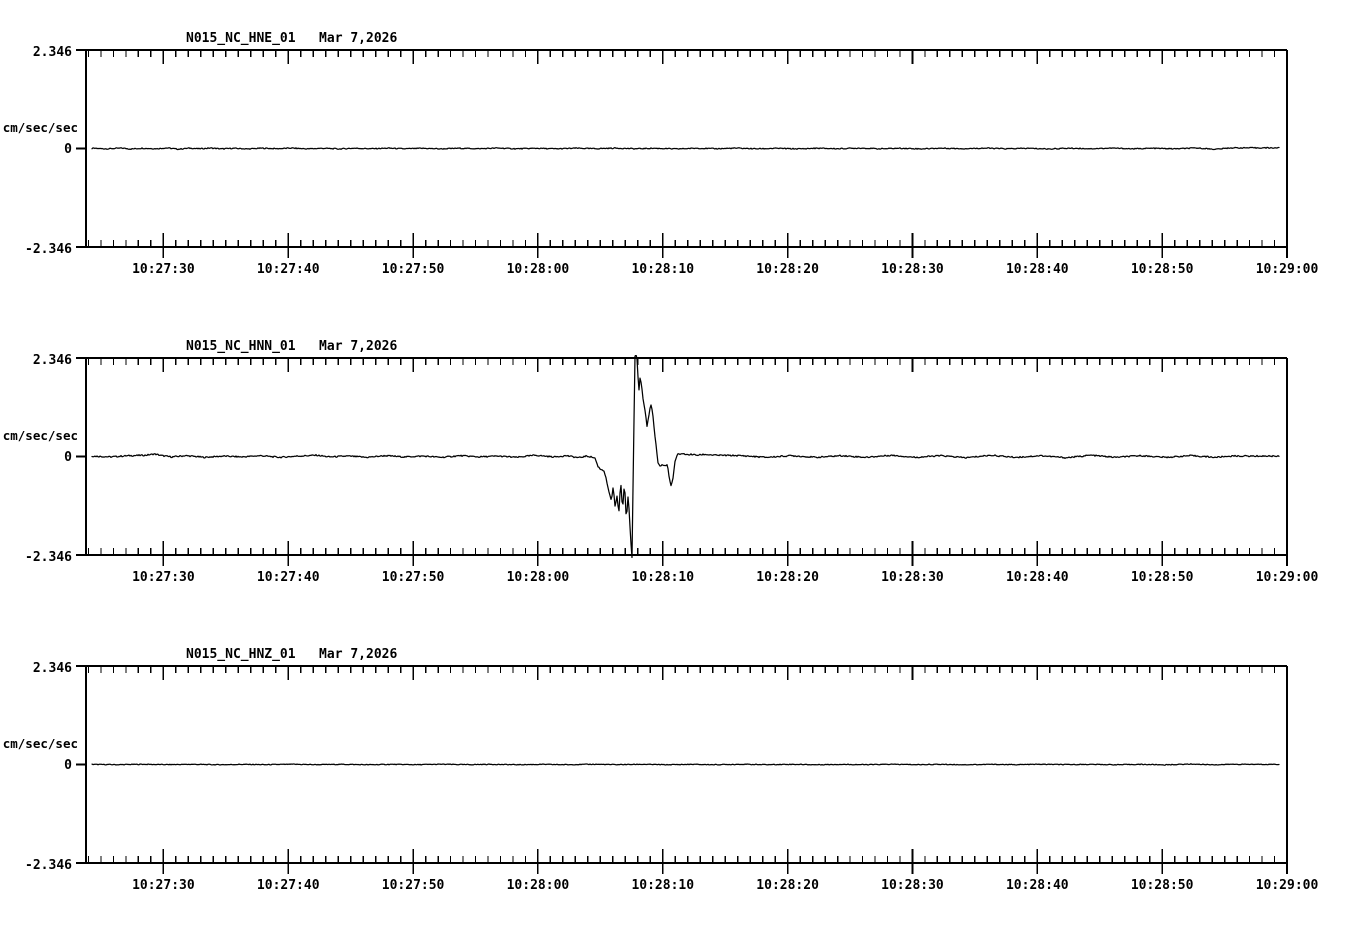 The image size is (1358, 926). Describe the element at coordinates (68, 149) in the screenshot. I see `ytick-mid-hne: 0` at that location.